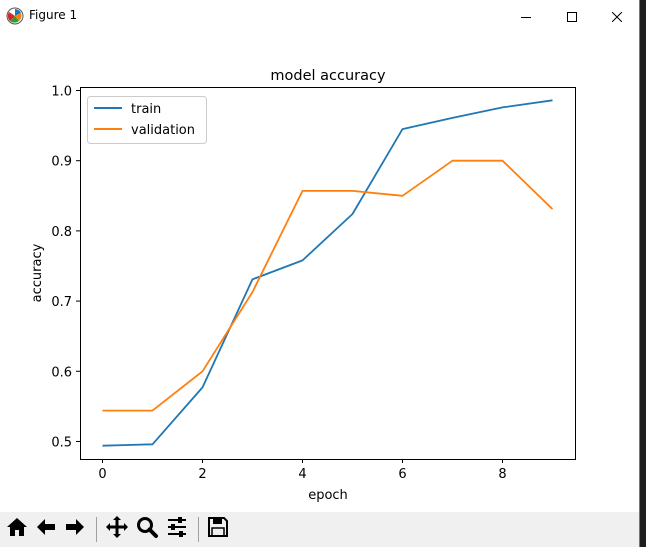 The width and height of the screenshot is (646, 547). I want to click on maximize-icon, so click(572, 16).